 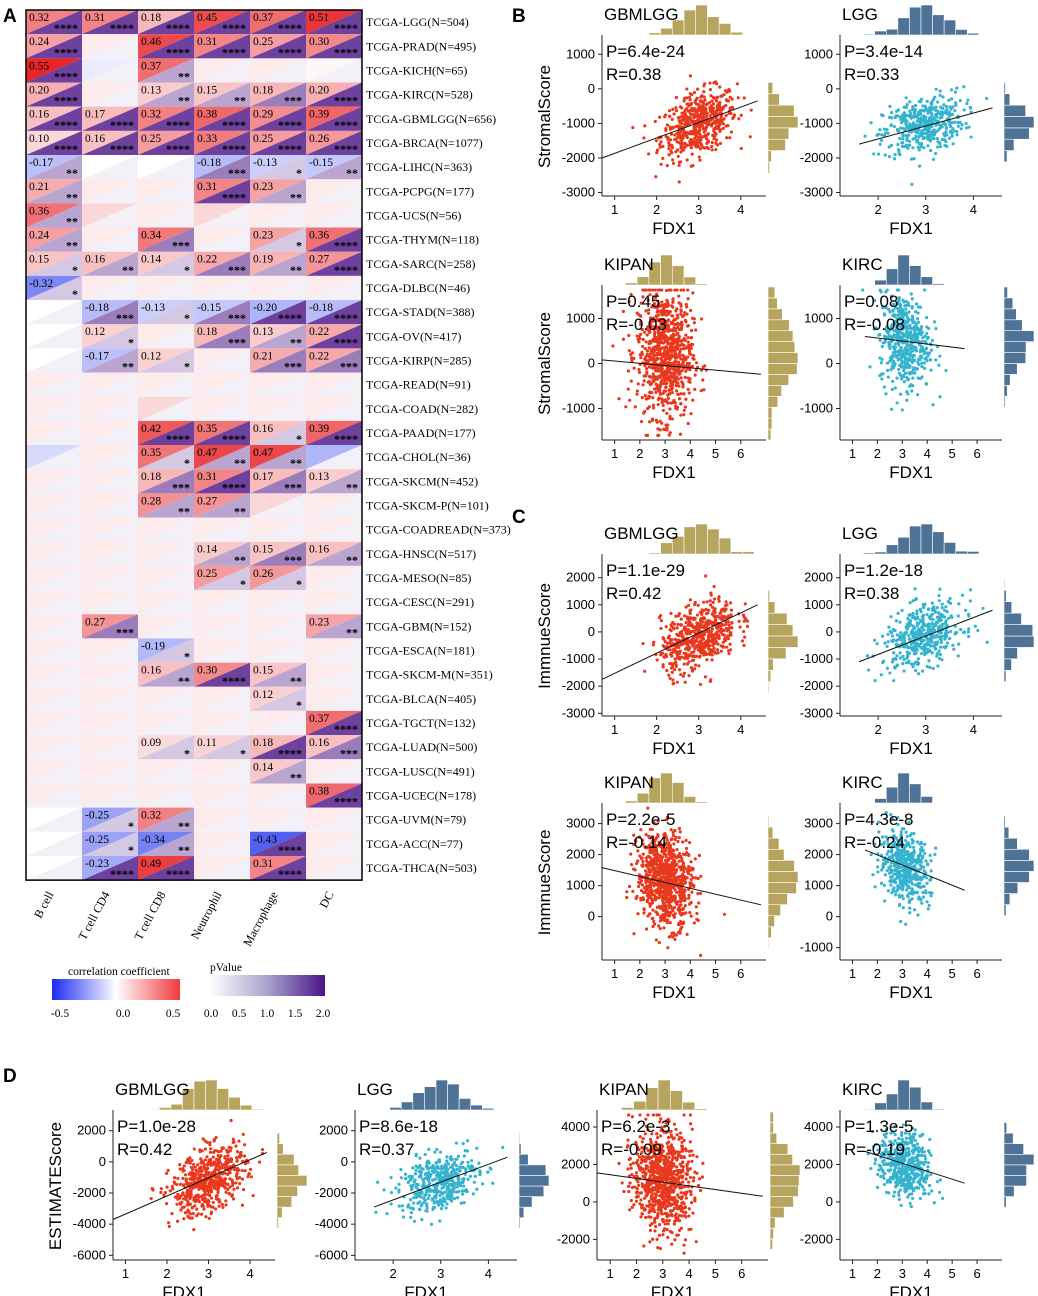 I want to click on heatmap-corr-label: 0.39, so click(x=319, y=429).